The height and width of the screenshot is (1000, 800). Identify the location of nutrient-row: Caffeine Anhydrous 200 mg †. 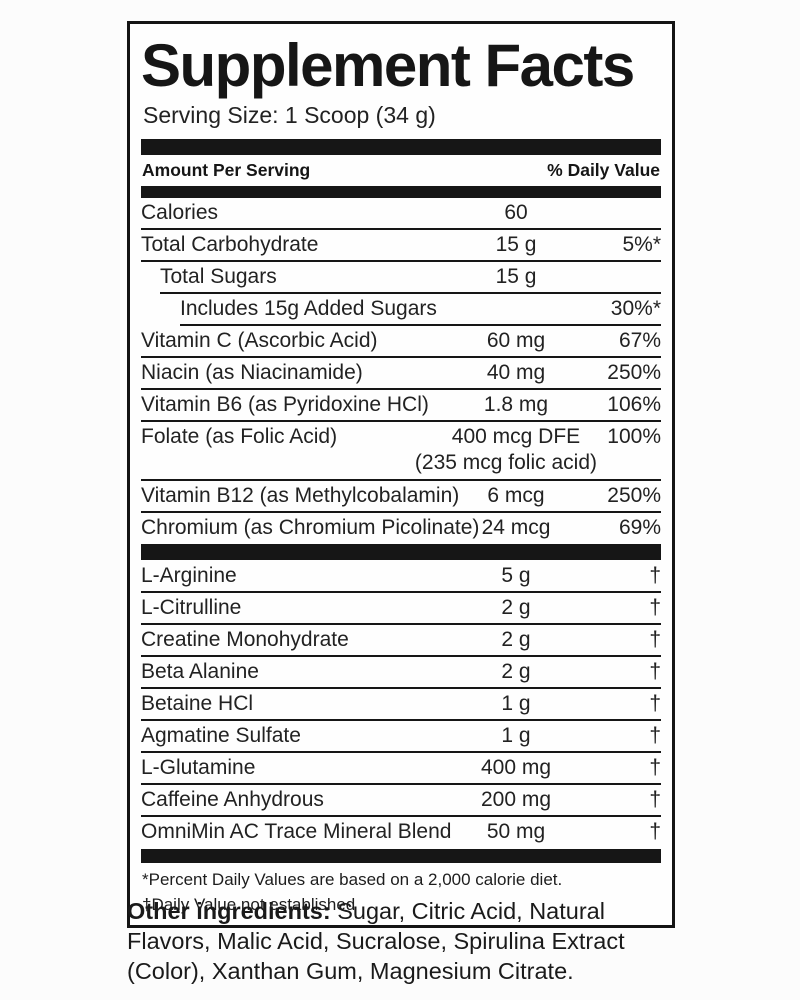
(401, 800).